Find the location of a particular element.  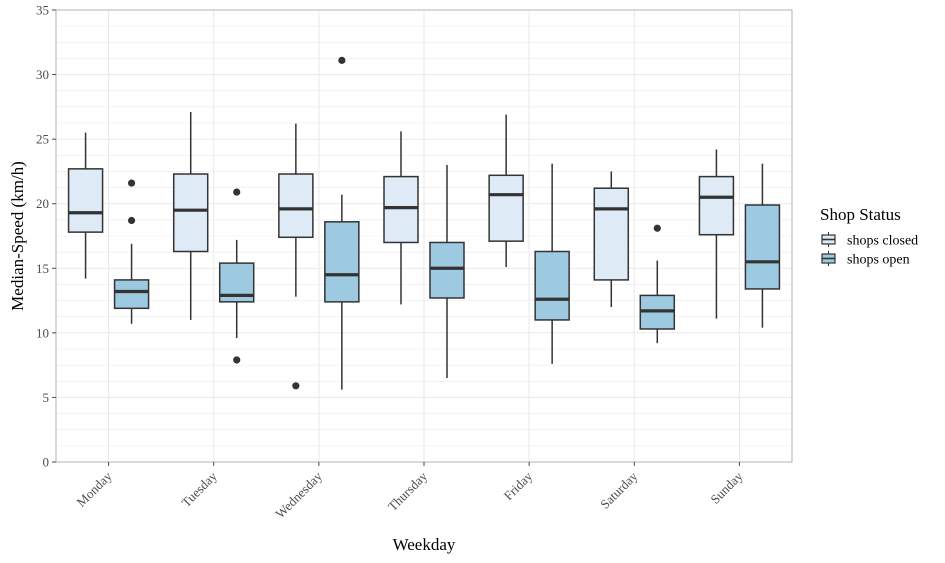

x-tick-label: Wednesday is located at coordinates (298, 494).